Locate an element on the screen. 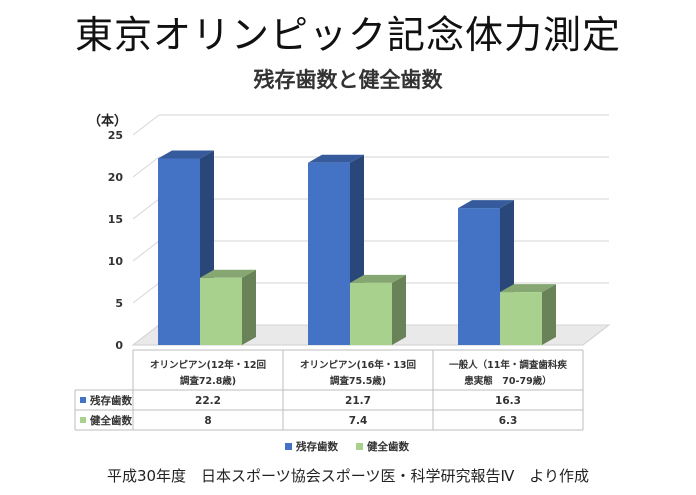 This screenshot has height=495, width=696. x-category-label: 患実態 70-79歳） is located at coordinates (507, 381).